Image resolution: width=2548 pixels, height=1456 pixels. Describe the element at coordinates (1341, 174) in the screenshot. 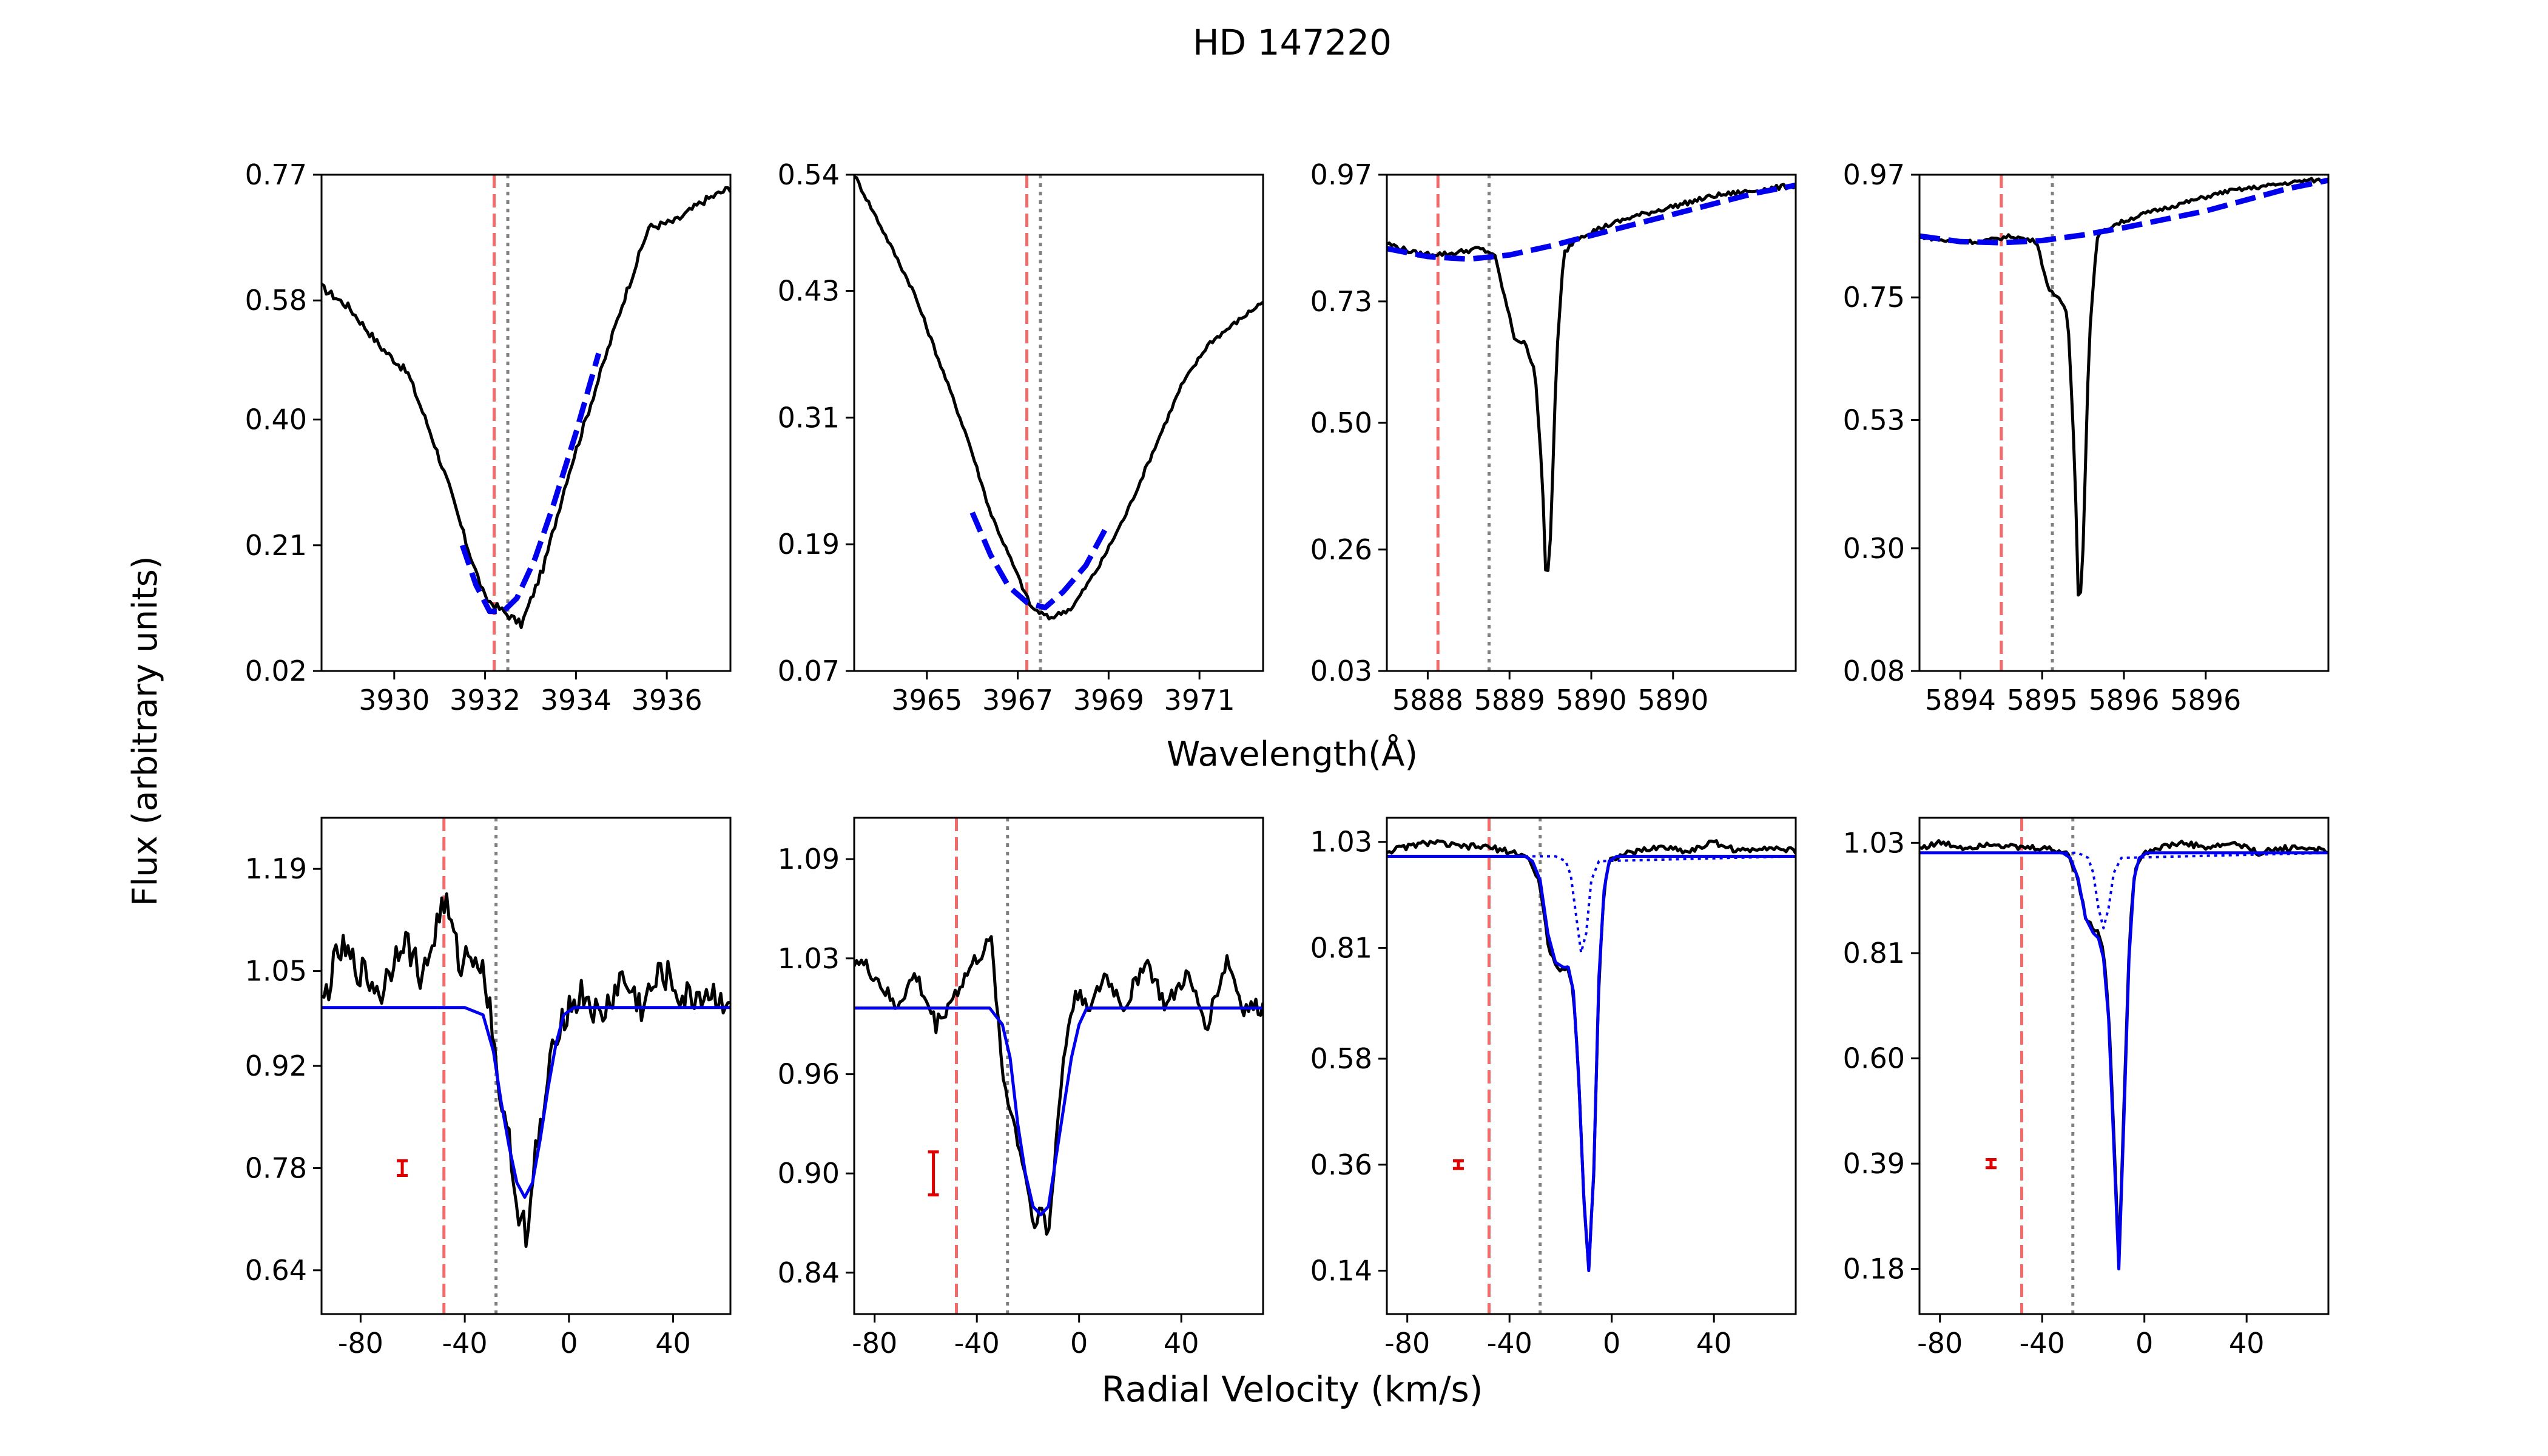

I see `y-tick-label: 0.97` at that location.